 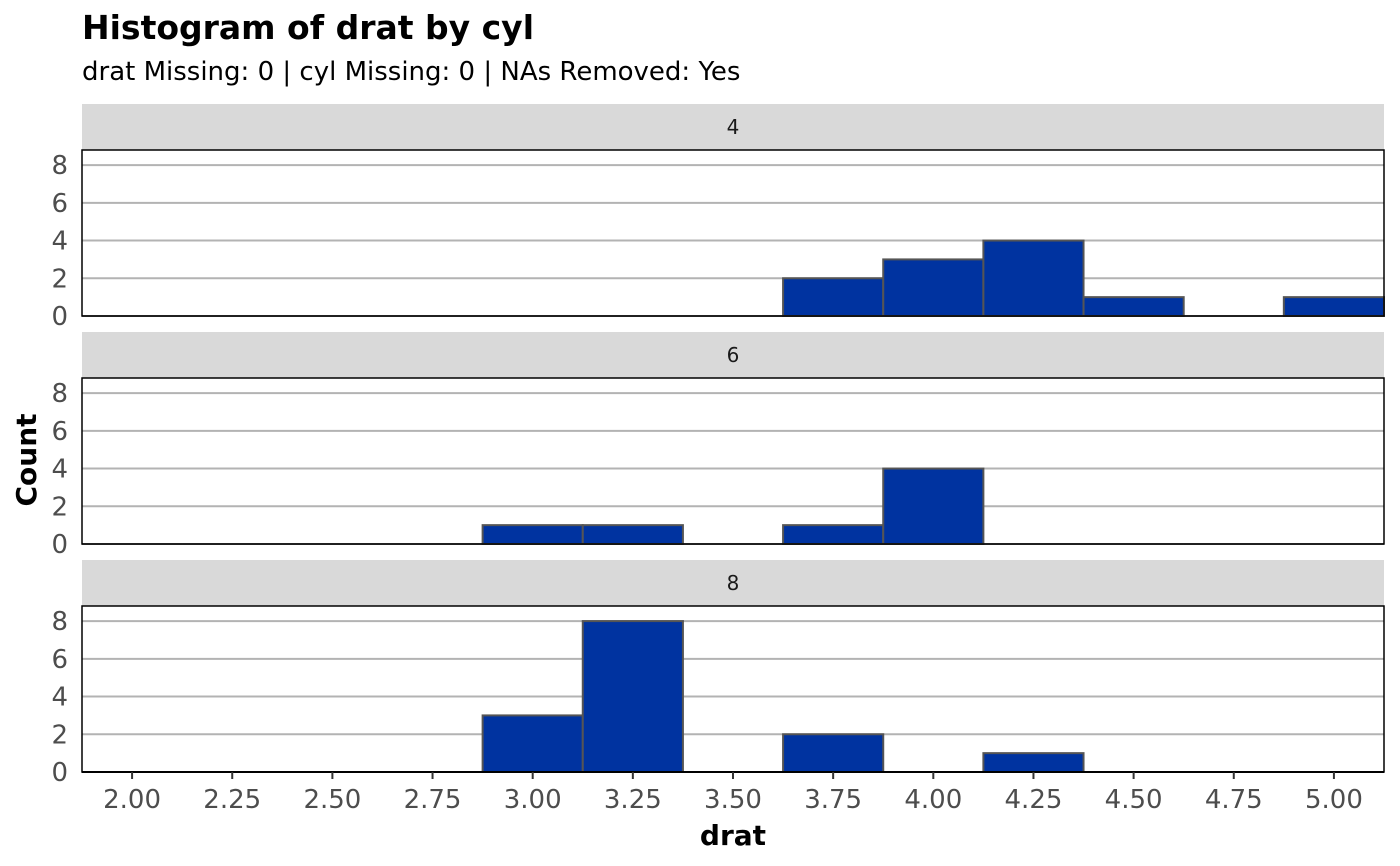 I want to click on x-tick-label: 2.00, so click(x=132, y=800).